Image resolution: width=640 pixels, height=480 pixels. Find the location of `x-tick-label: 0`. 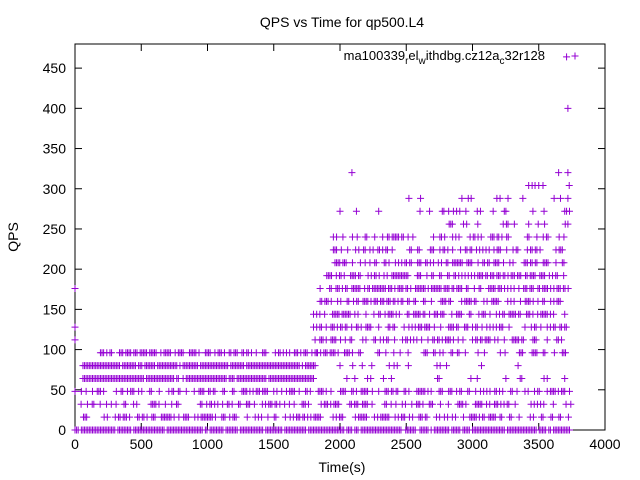

x-tick-label: 0 is located at coordinates (75, 444).